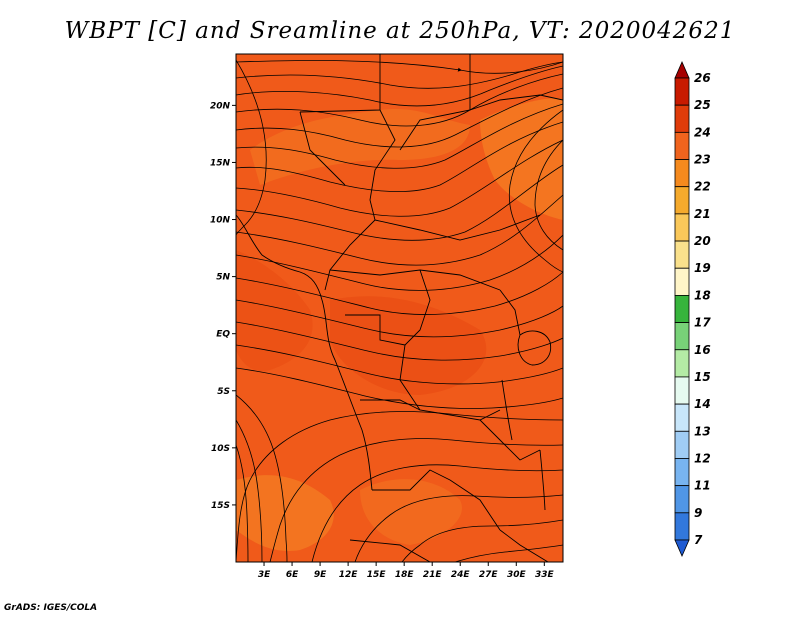 The width and height of the screenshot is (800, 618). Describe the element at coordinates (220, 221) in the screenshot. I see `lat-tick-label: 10N` at that location.